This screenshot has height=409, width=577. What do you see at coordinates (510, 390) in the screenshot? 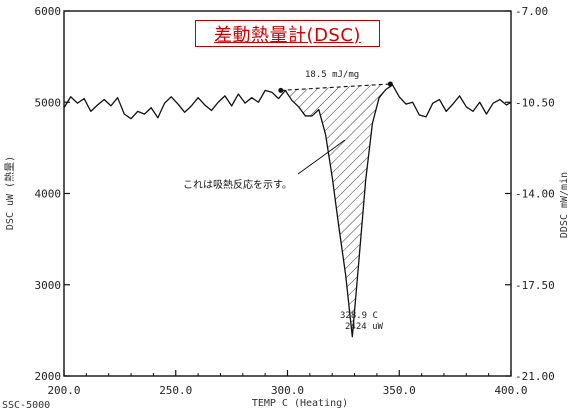
I see `x-tick-label: 400.0` at bounding box center [510, 390].